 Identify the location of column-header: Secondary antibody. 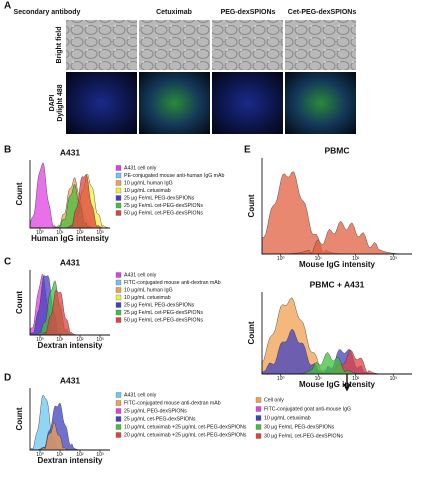
(47, 12).